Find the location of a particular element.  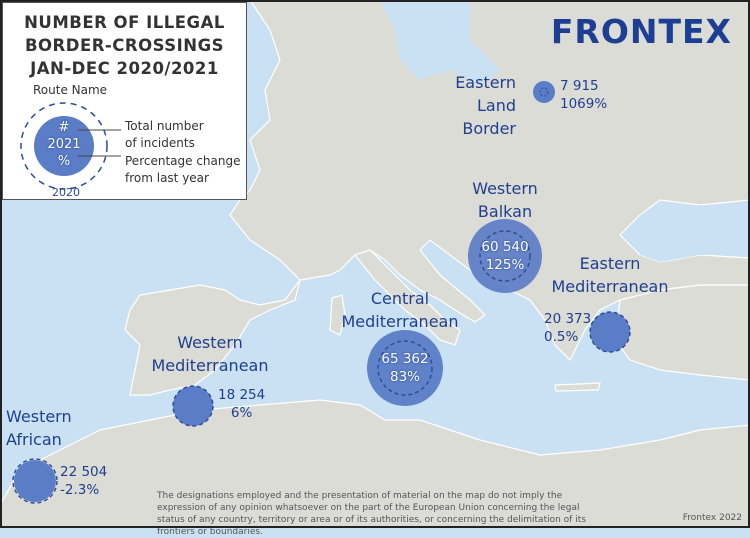

legend-line: of incidents is located at coordinates (160, 143).